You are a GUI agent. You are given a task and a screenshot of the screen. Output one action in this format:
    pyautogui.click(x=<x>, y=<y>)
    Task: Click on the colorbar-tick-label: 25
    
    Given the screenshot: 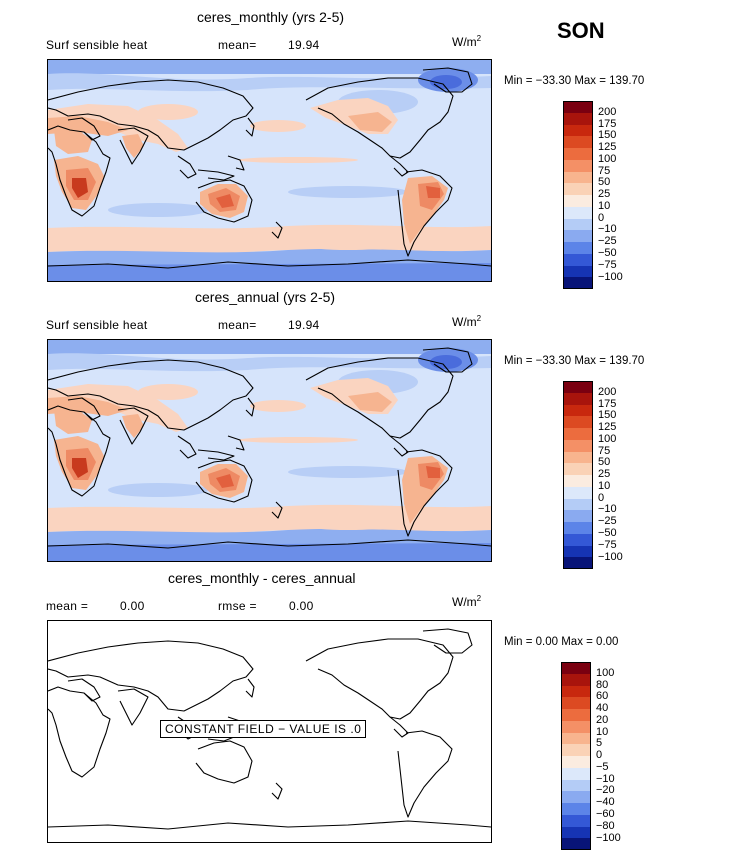 What is the action you would take?
    pyautogui.click(x=604, y=474)
    